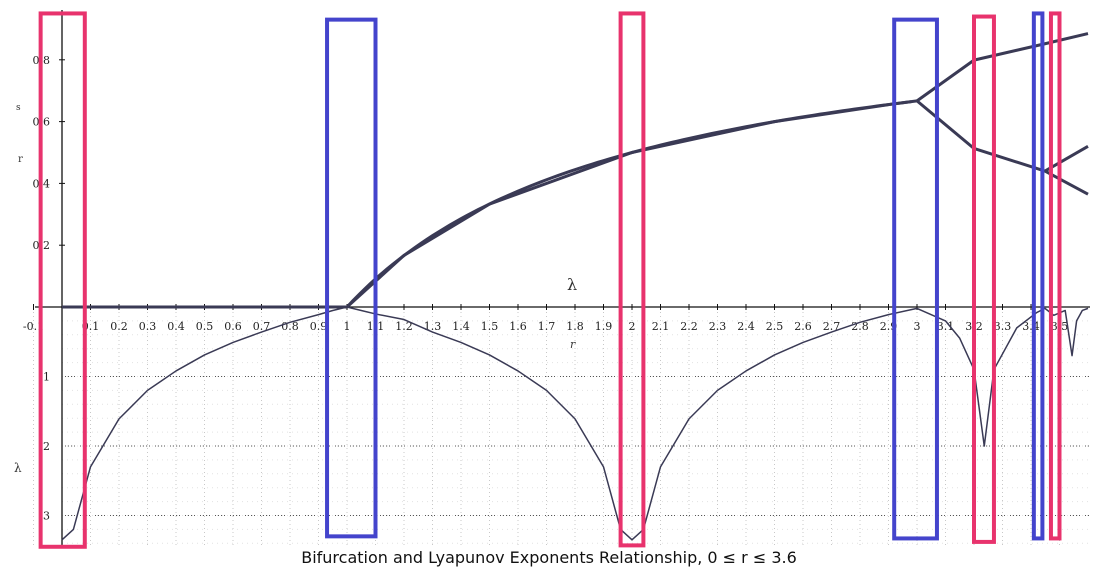 The width and height of the screenshot is (1098, 576). I want to click on x-tick-label: 2.3, so click(718, 326).